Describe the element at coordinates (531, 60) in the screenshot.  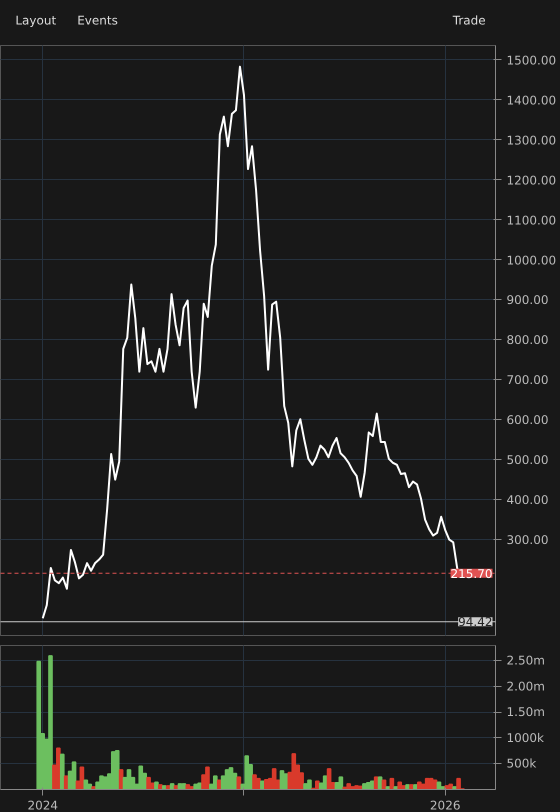
I see `y-tick-label: 1500.00` at that location.